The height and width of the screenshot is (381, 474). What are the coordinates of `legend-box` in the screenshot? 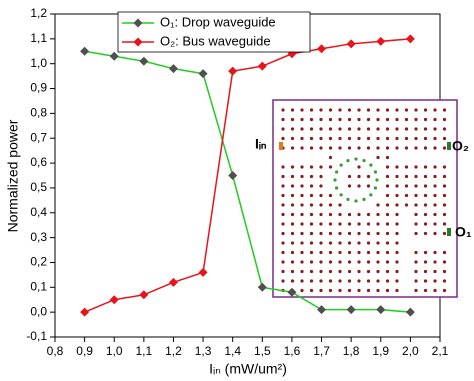 It's located at (214, 32).